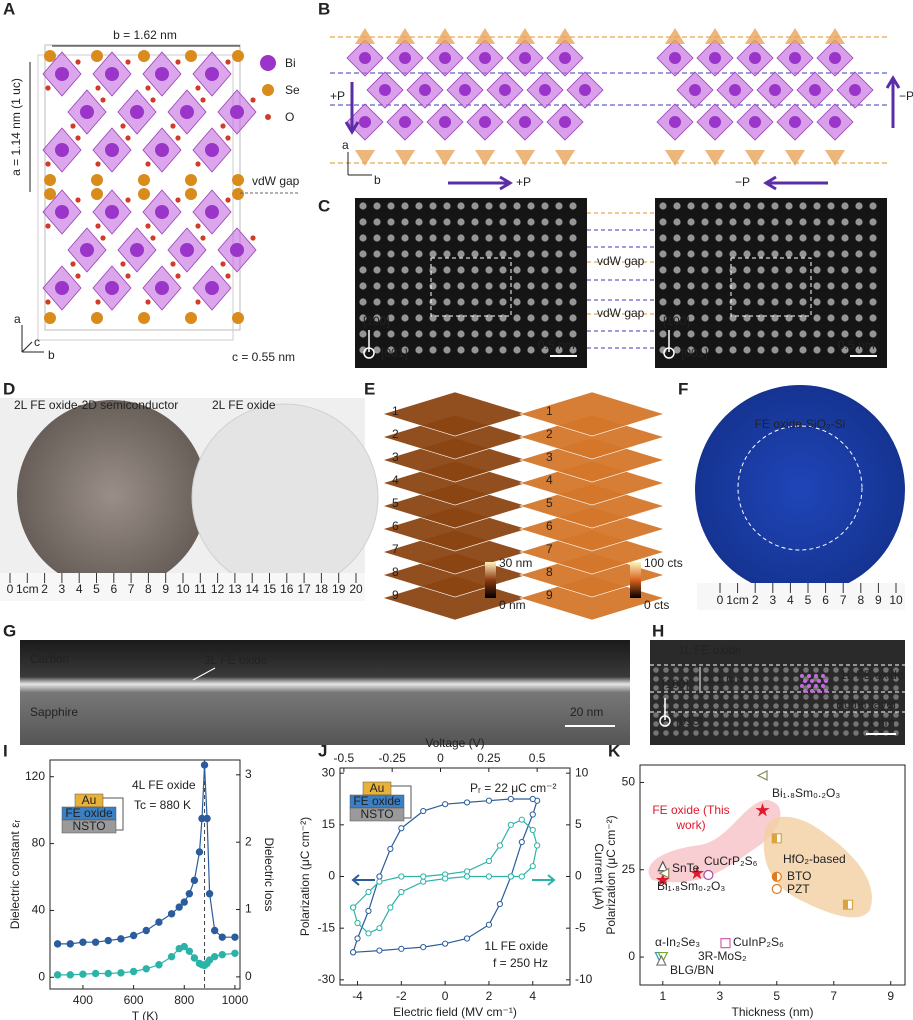 The height and width of the screenshot is (1020, 913). What do you see at coordinates (677, 942) in the screenshot?
I see `series-label: α-In₂Se₃` at bounding box center [677, 942].